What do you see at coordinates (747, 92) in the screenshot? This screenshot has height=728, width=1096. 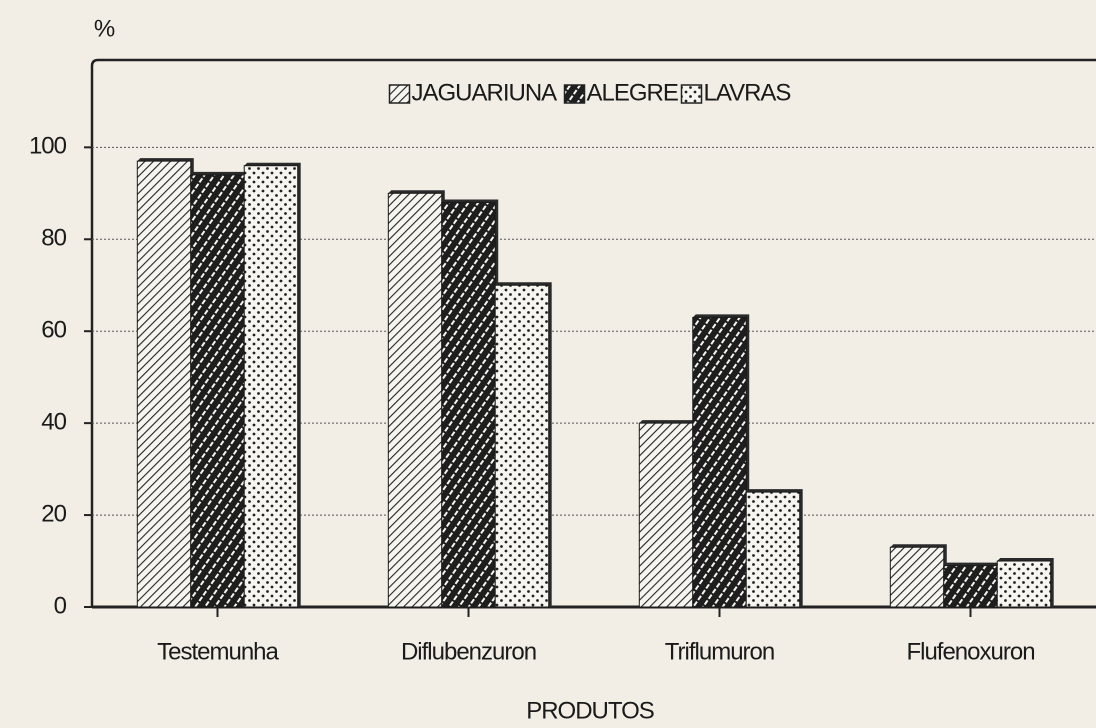 I see `legend-label: LAVRAS` at bounding box center [747, 92].